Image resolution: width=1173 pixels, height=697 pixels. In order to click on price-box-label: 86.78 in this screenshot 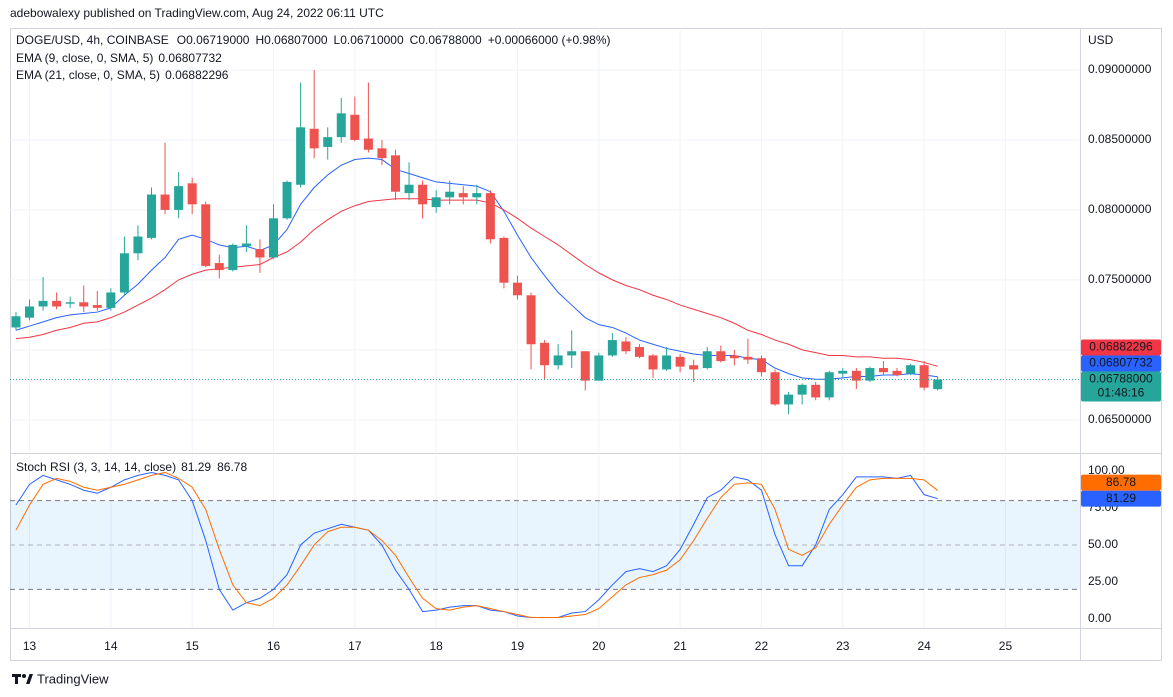, I will do `click(1121, 482)`.